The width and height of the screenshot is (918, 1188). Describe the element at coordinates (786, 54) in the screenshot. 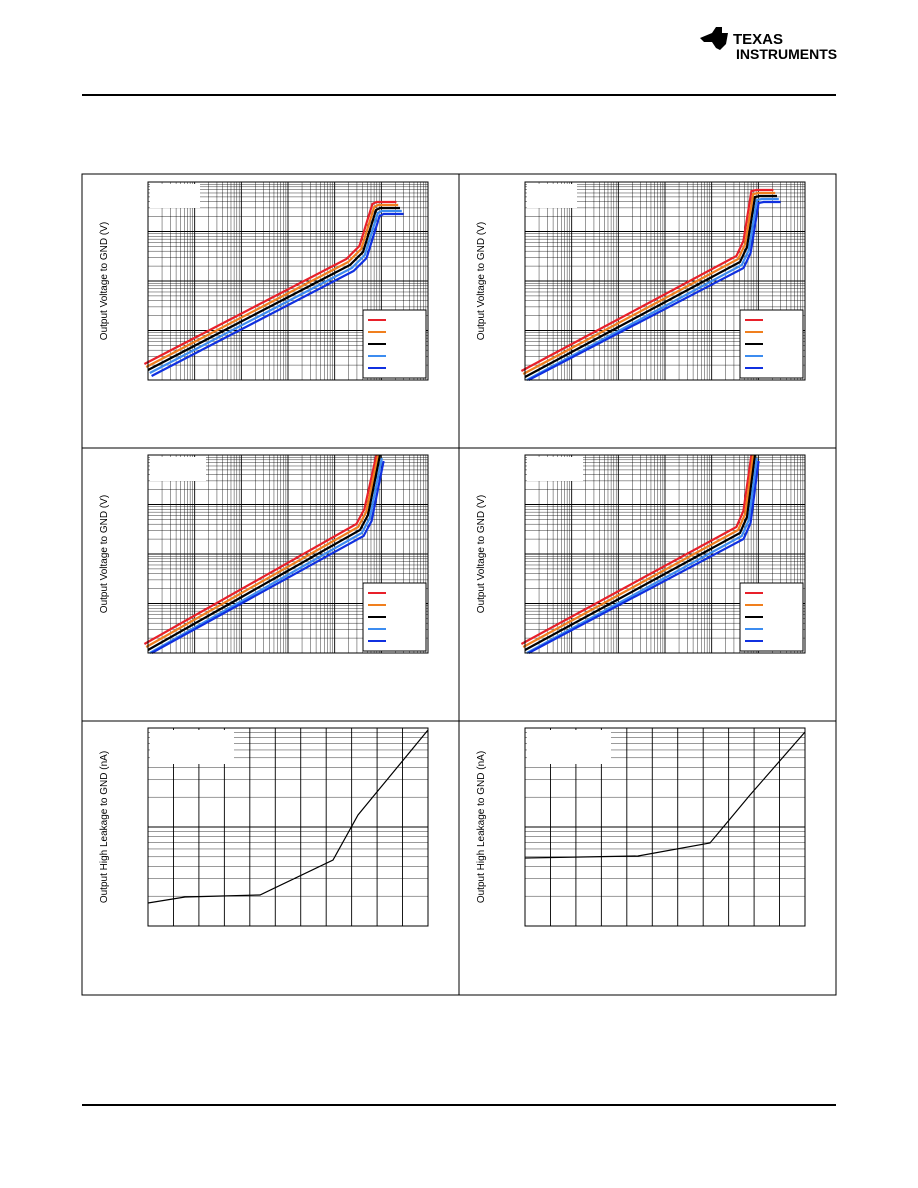

I see `logo-text: INSTRUMENTS` at that location.